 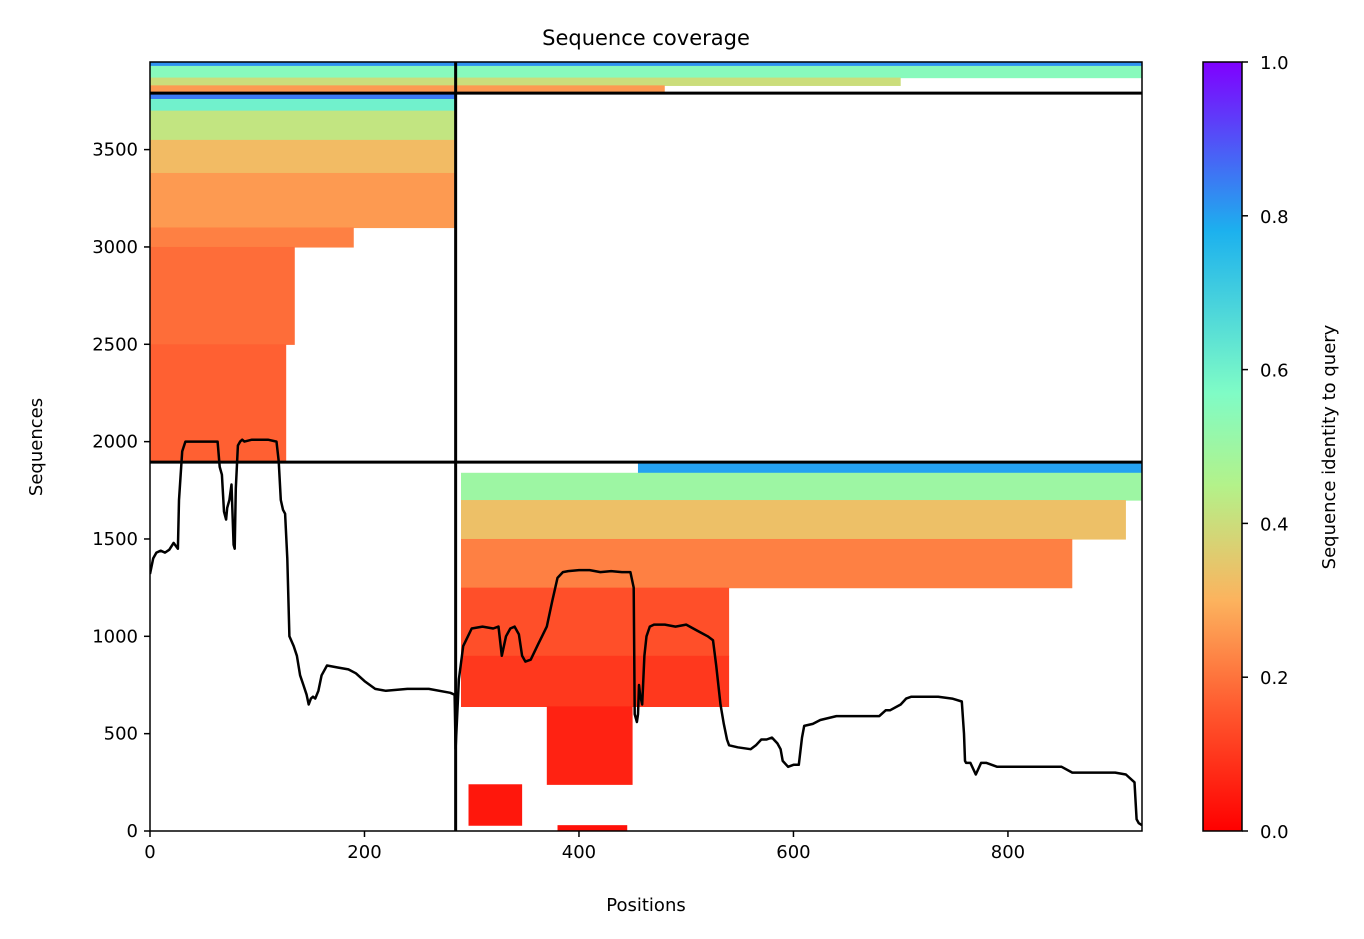 What do you see at coordinates (645, 905) in the screenshot?
I see `x-axis-label: Positions` at bounding box center [645, 905].